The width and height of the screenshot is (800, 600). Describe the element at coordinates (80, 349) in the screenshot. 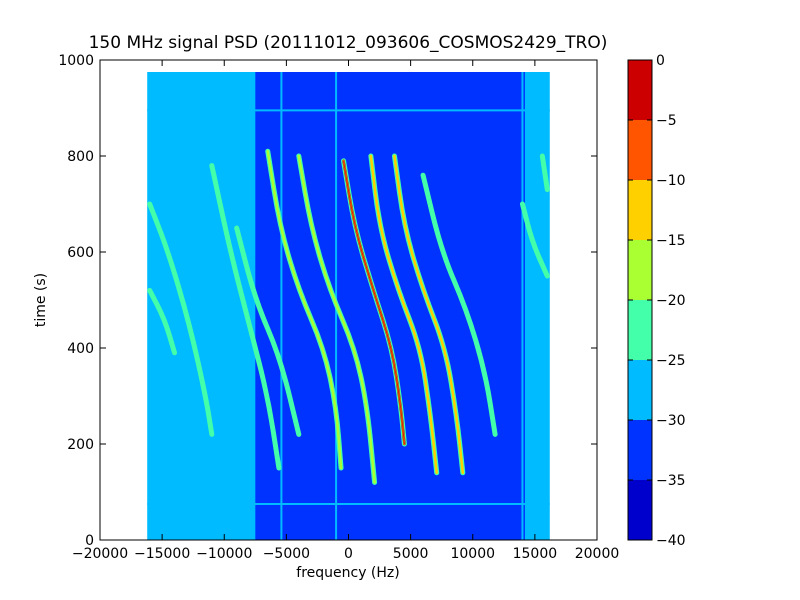

I see `y-tick-label: 400` at that location.